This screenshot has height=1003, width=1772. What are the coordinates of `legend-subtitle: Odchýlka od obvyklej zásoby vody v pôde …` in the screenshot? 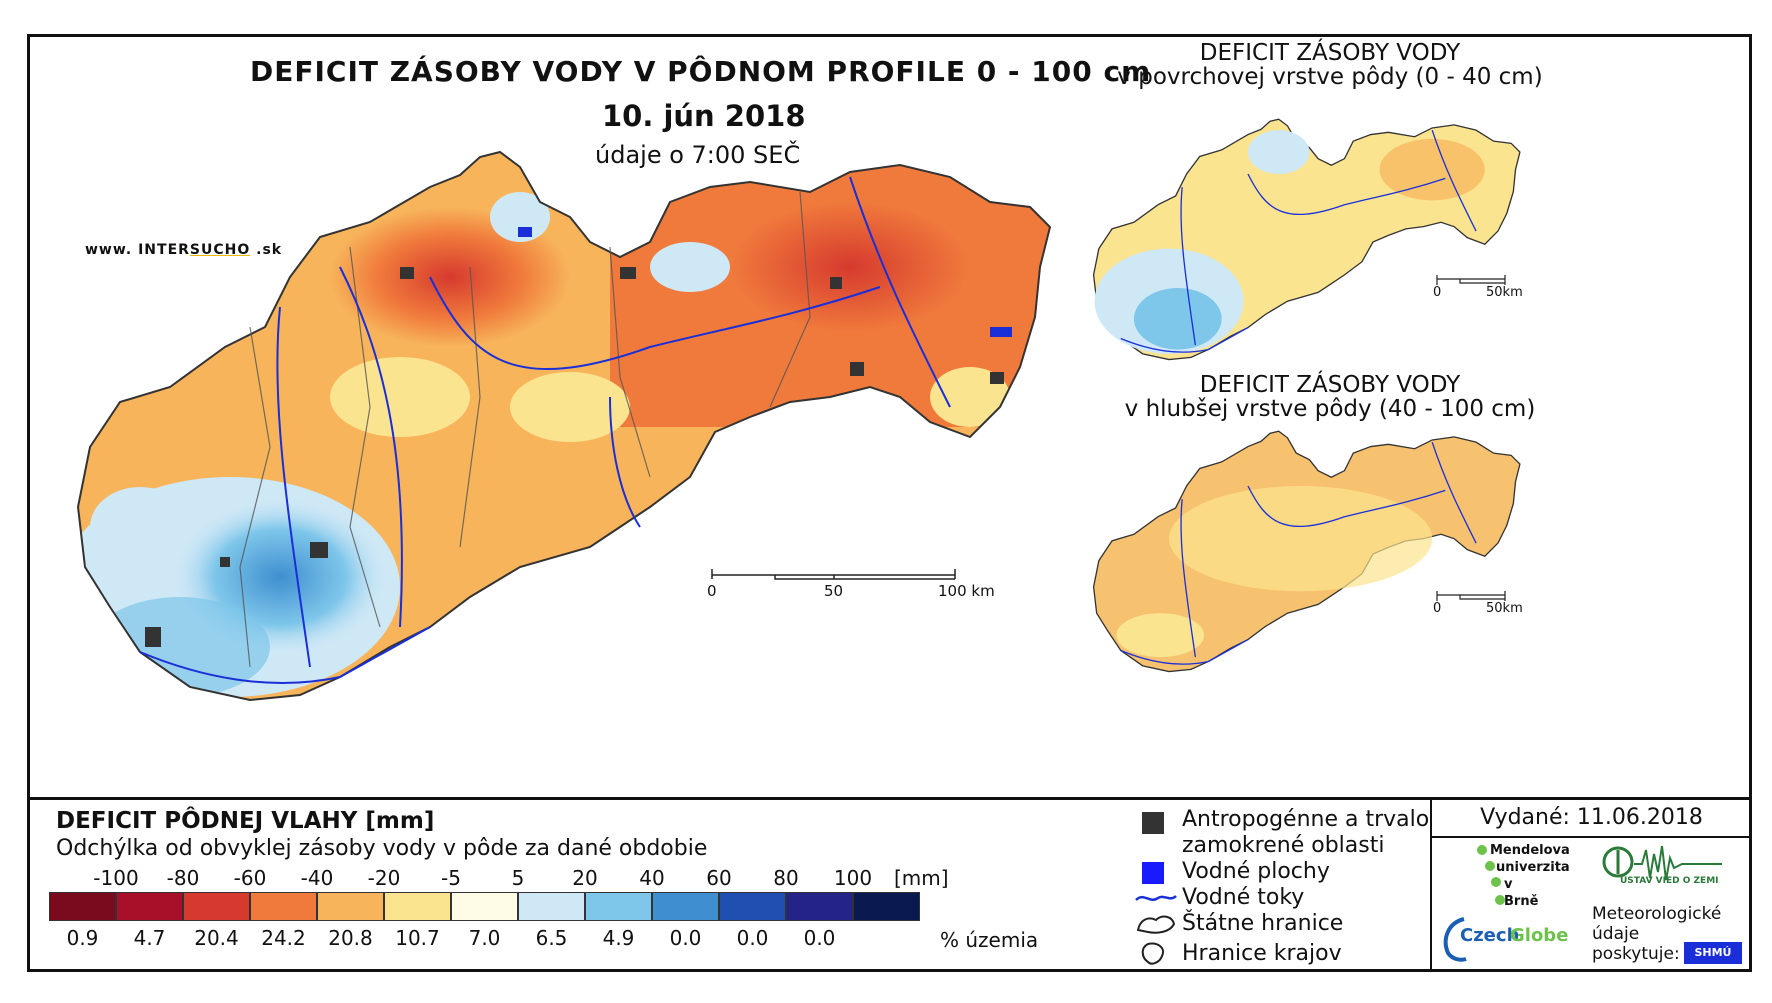 It's located at (382, 848).